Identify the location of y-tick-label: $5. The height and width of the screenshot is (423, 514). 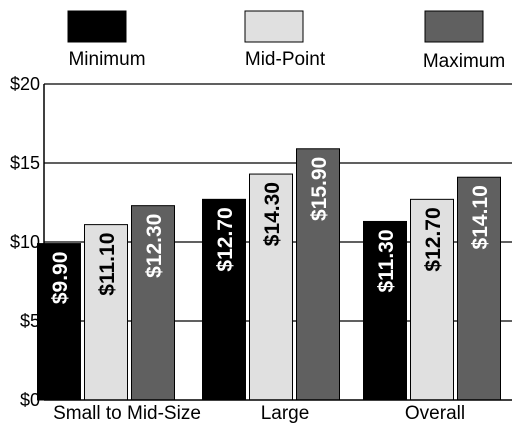
(30, 321).